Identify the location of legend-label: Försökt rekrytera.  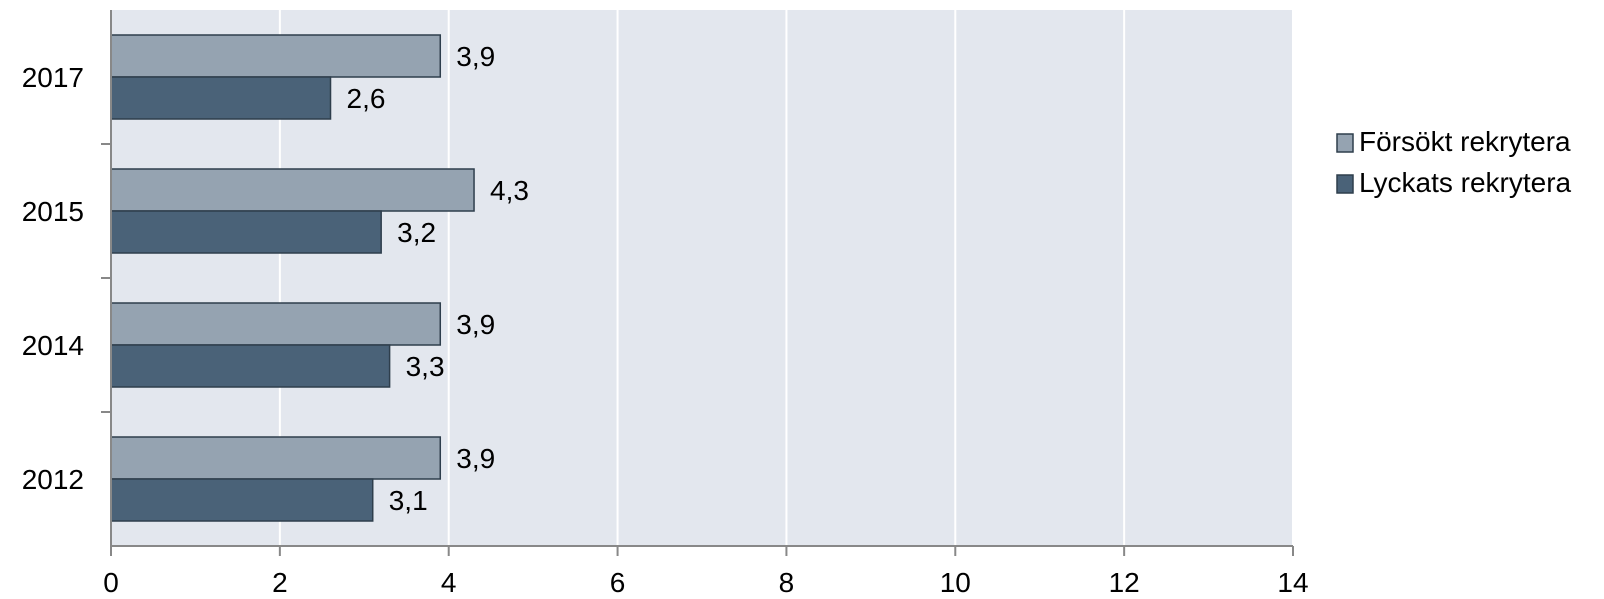
(1465, 141).